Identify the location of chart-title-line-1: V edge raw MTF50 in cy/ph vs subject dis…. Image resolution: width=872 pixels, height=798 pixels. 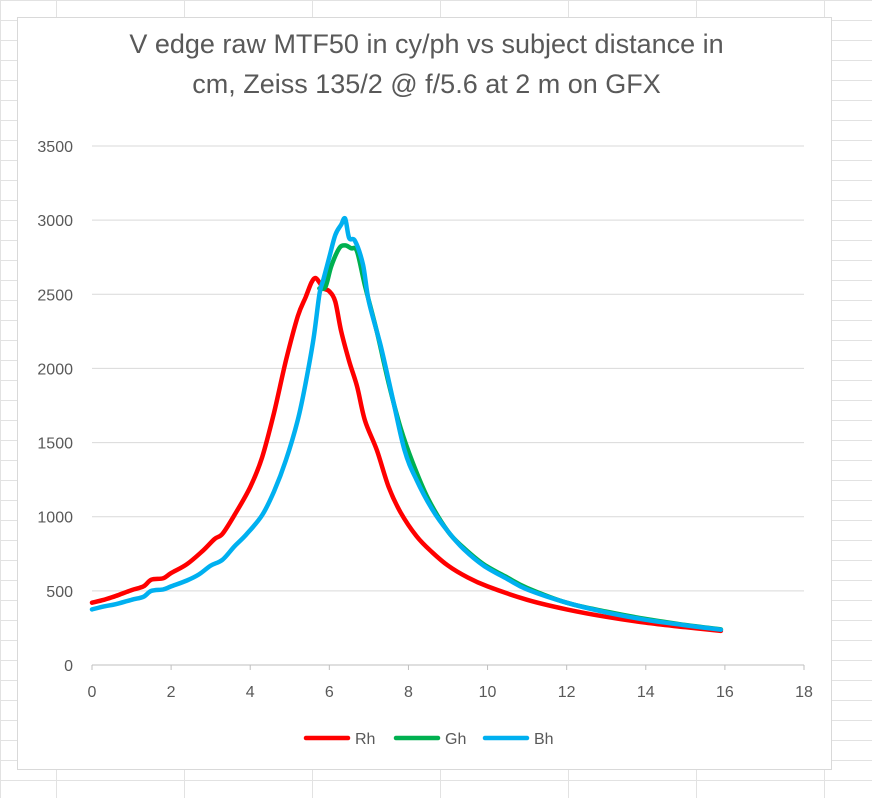
(426, 44).